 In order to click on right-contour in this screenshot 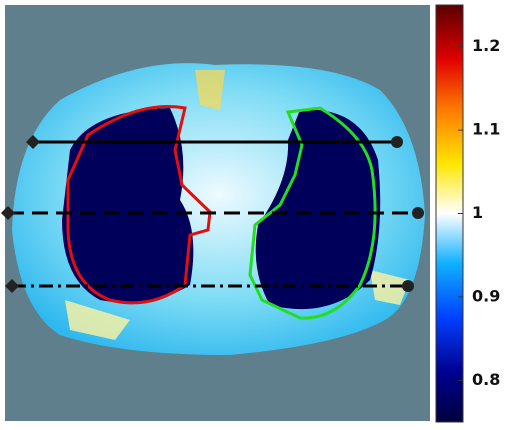, I will do `click(312, 213)`.